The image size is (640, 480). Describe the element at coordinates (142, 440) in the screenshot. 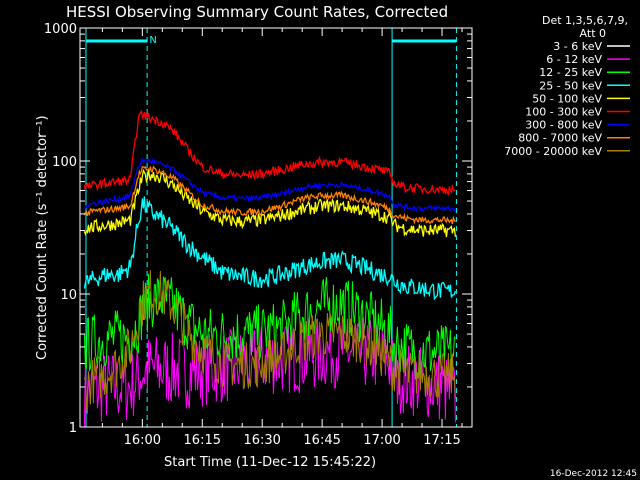

I see `x-tick-label: 16:00` at that location.